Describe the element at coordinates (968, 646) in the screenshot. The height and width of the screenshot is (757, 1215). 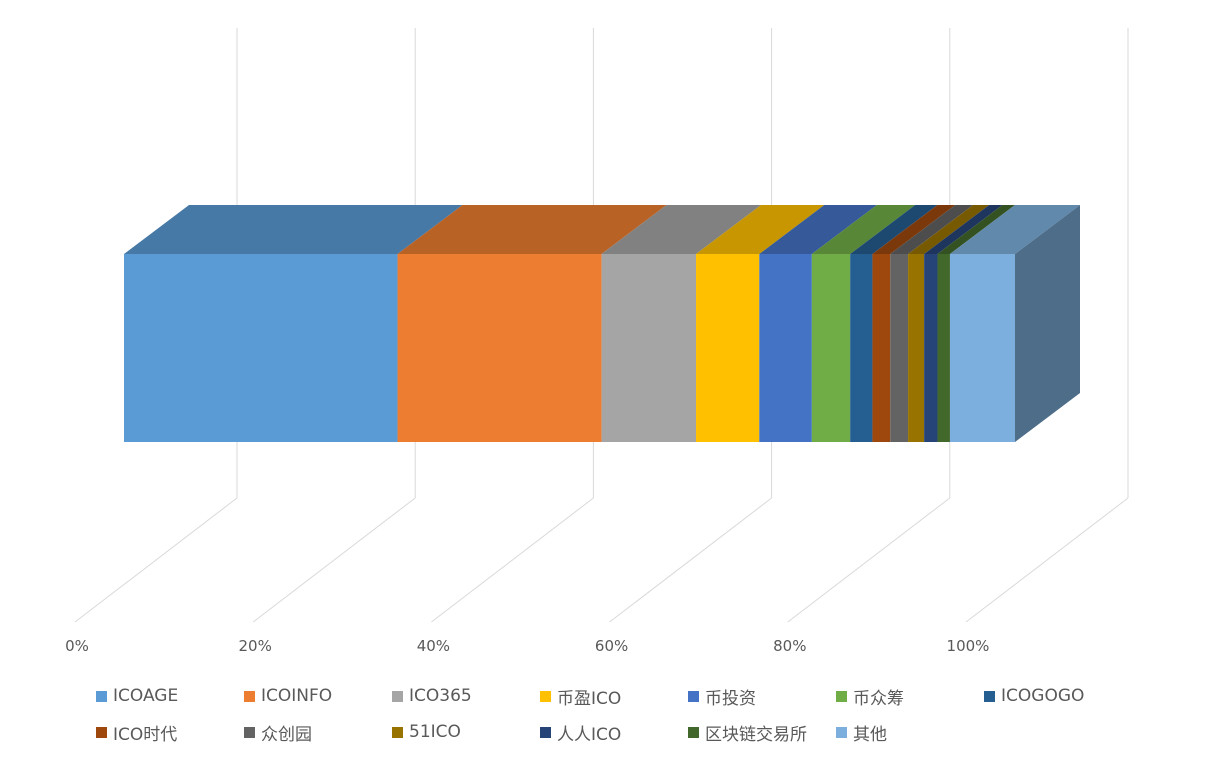
I see `x-tick-label: 100%` at that location.